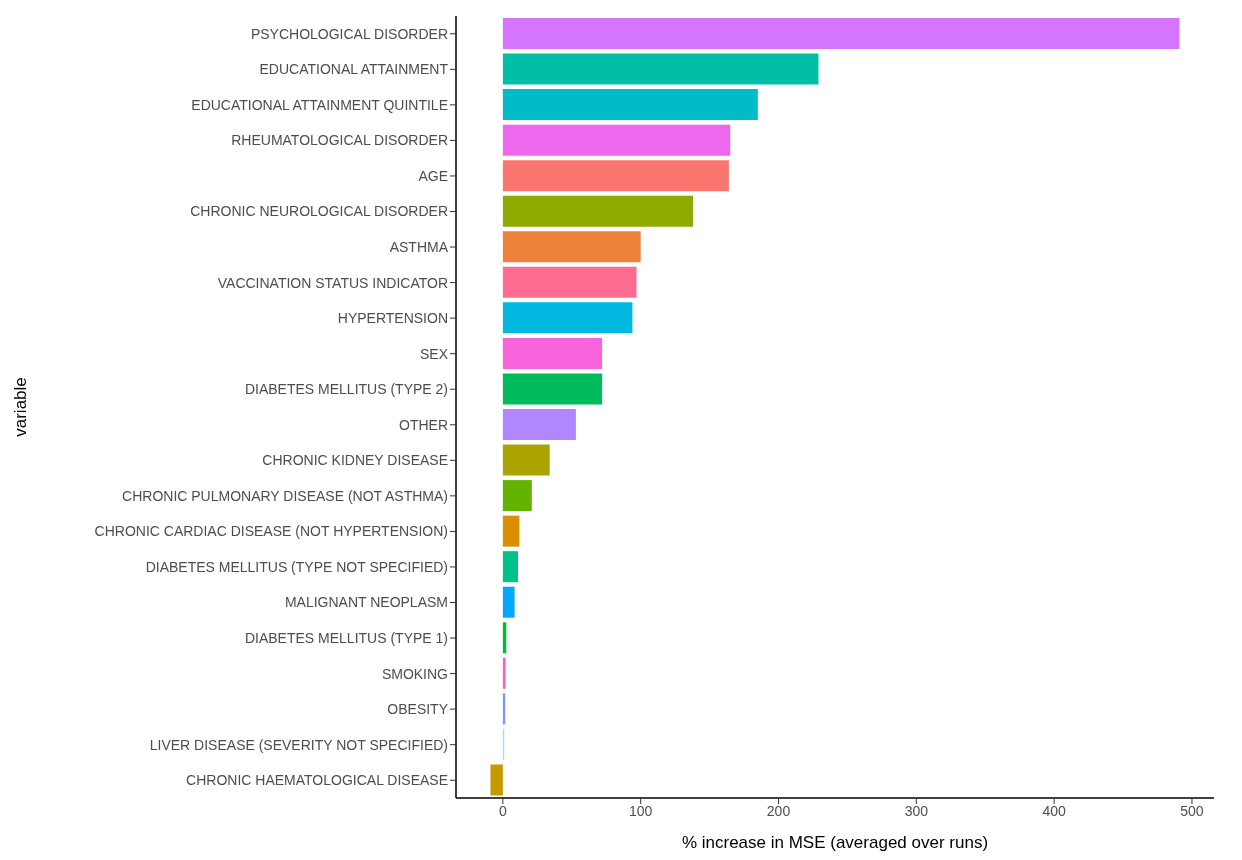  What do you see at coordinates (419, 247) in the screenshot?
I see `y-tick-label: ASTHMA` at bounding box center [419, 247].